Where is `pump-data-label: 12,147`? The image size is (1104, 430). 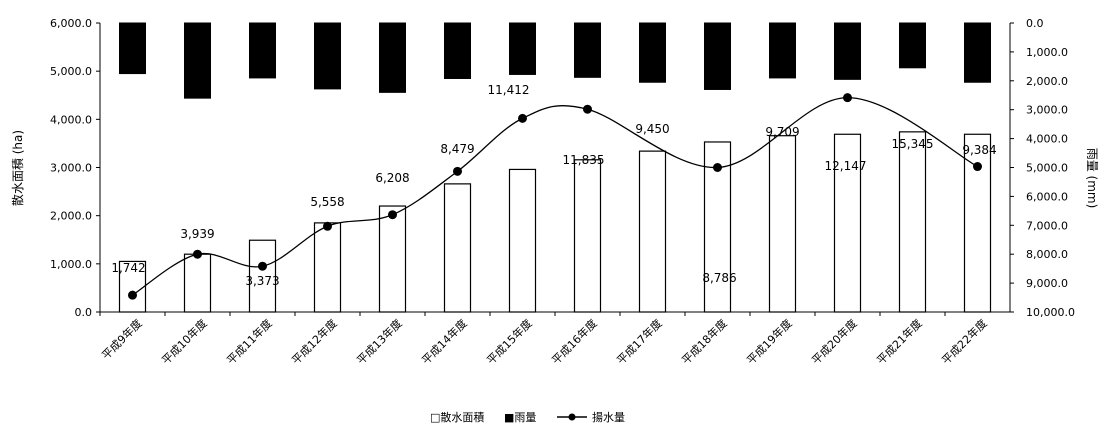
pump-data-label: 12,147 is located at coordinates (846, 166).